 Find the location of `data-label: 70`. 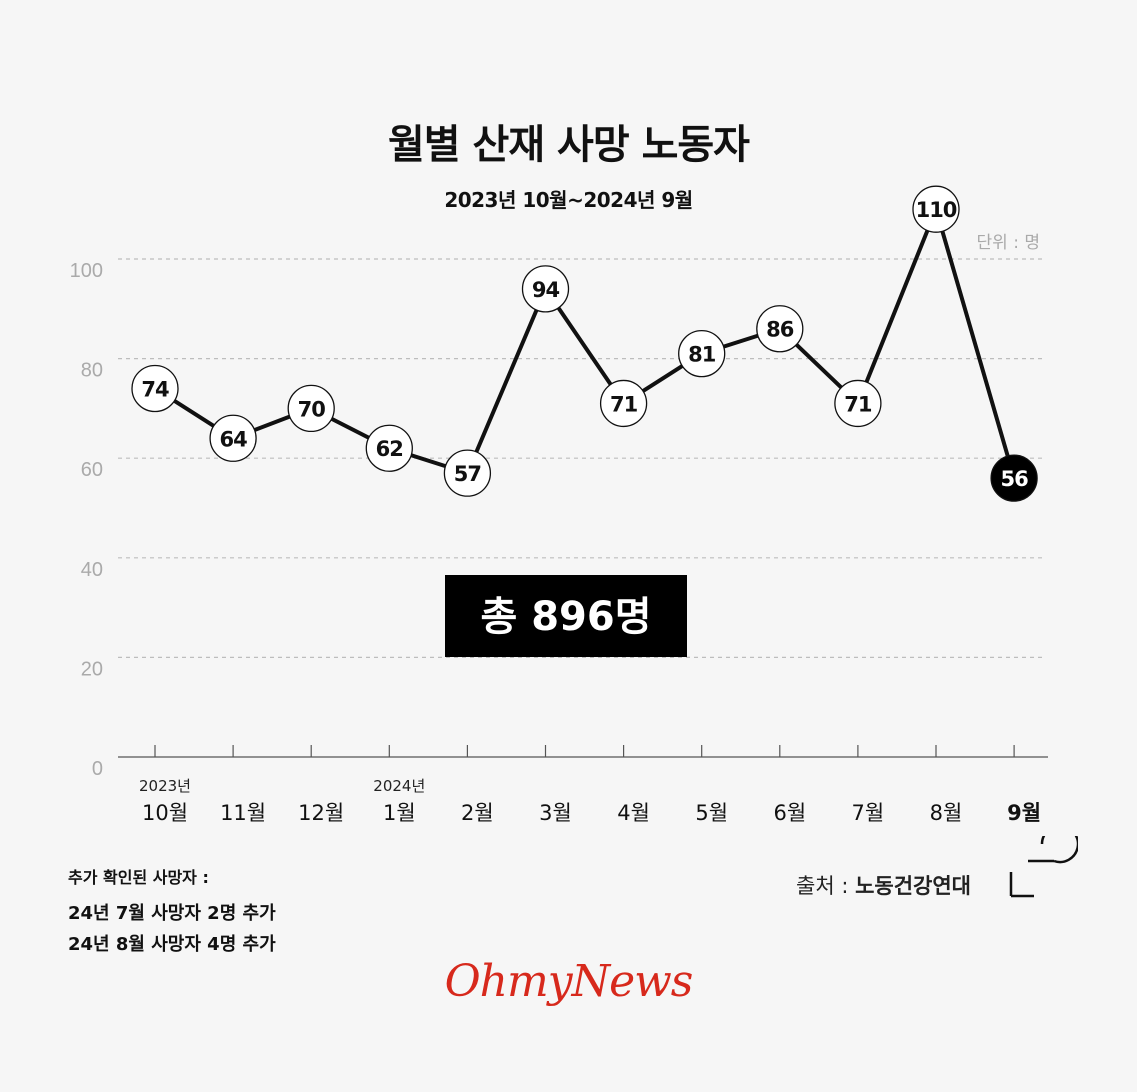

data-label: 70 is located at coordinates (312, 409).